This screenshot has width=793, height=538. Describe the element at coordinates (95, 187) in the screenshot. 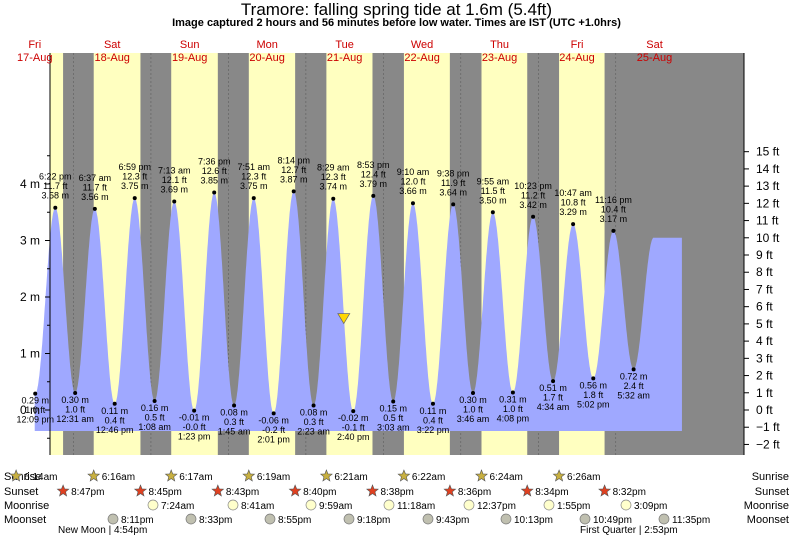

I see `high-tide-label: 11.7 ft` at that location.